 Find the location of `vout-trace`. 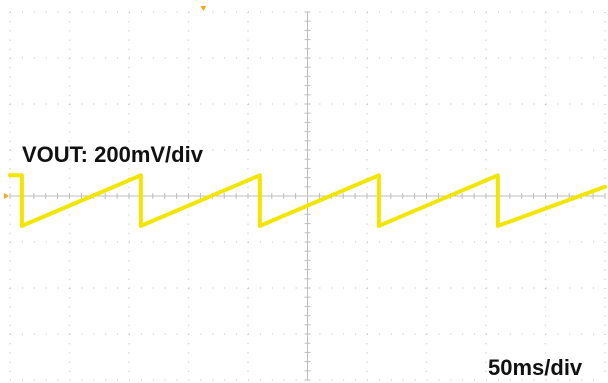

vout-trace is located at coordinates (307, 200).